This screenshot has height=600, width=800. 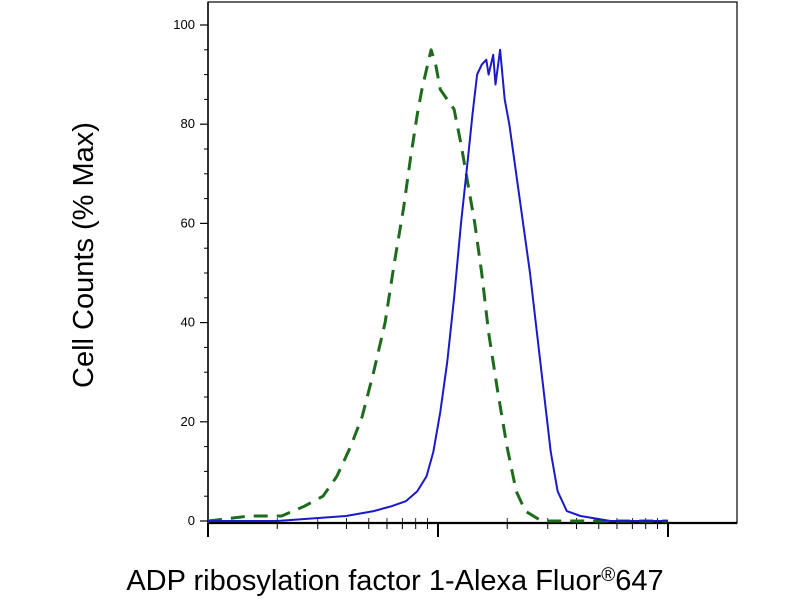 What do you see at coordinates (188, 123) in the screenshot?
I see `y-tick-label: 80` at bounding box center [188, 123].